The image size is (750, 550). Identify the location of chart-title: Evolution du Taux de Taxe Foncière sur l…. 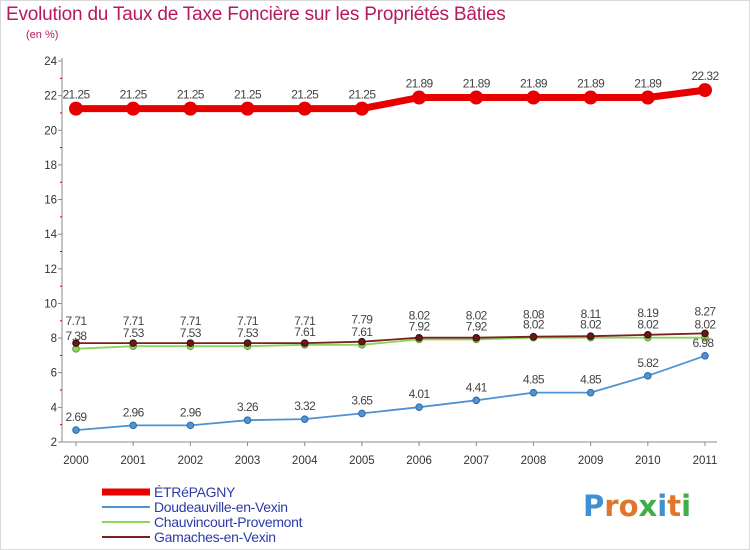
(256, 14).